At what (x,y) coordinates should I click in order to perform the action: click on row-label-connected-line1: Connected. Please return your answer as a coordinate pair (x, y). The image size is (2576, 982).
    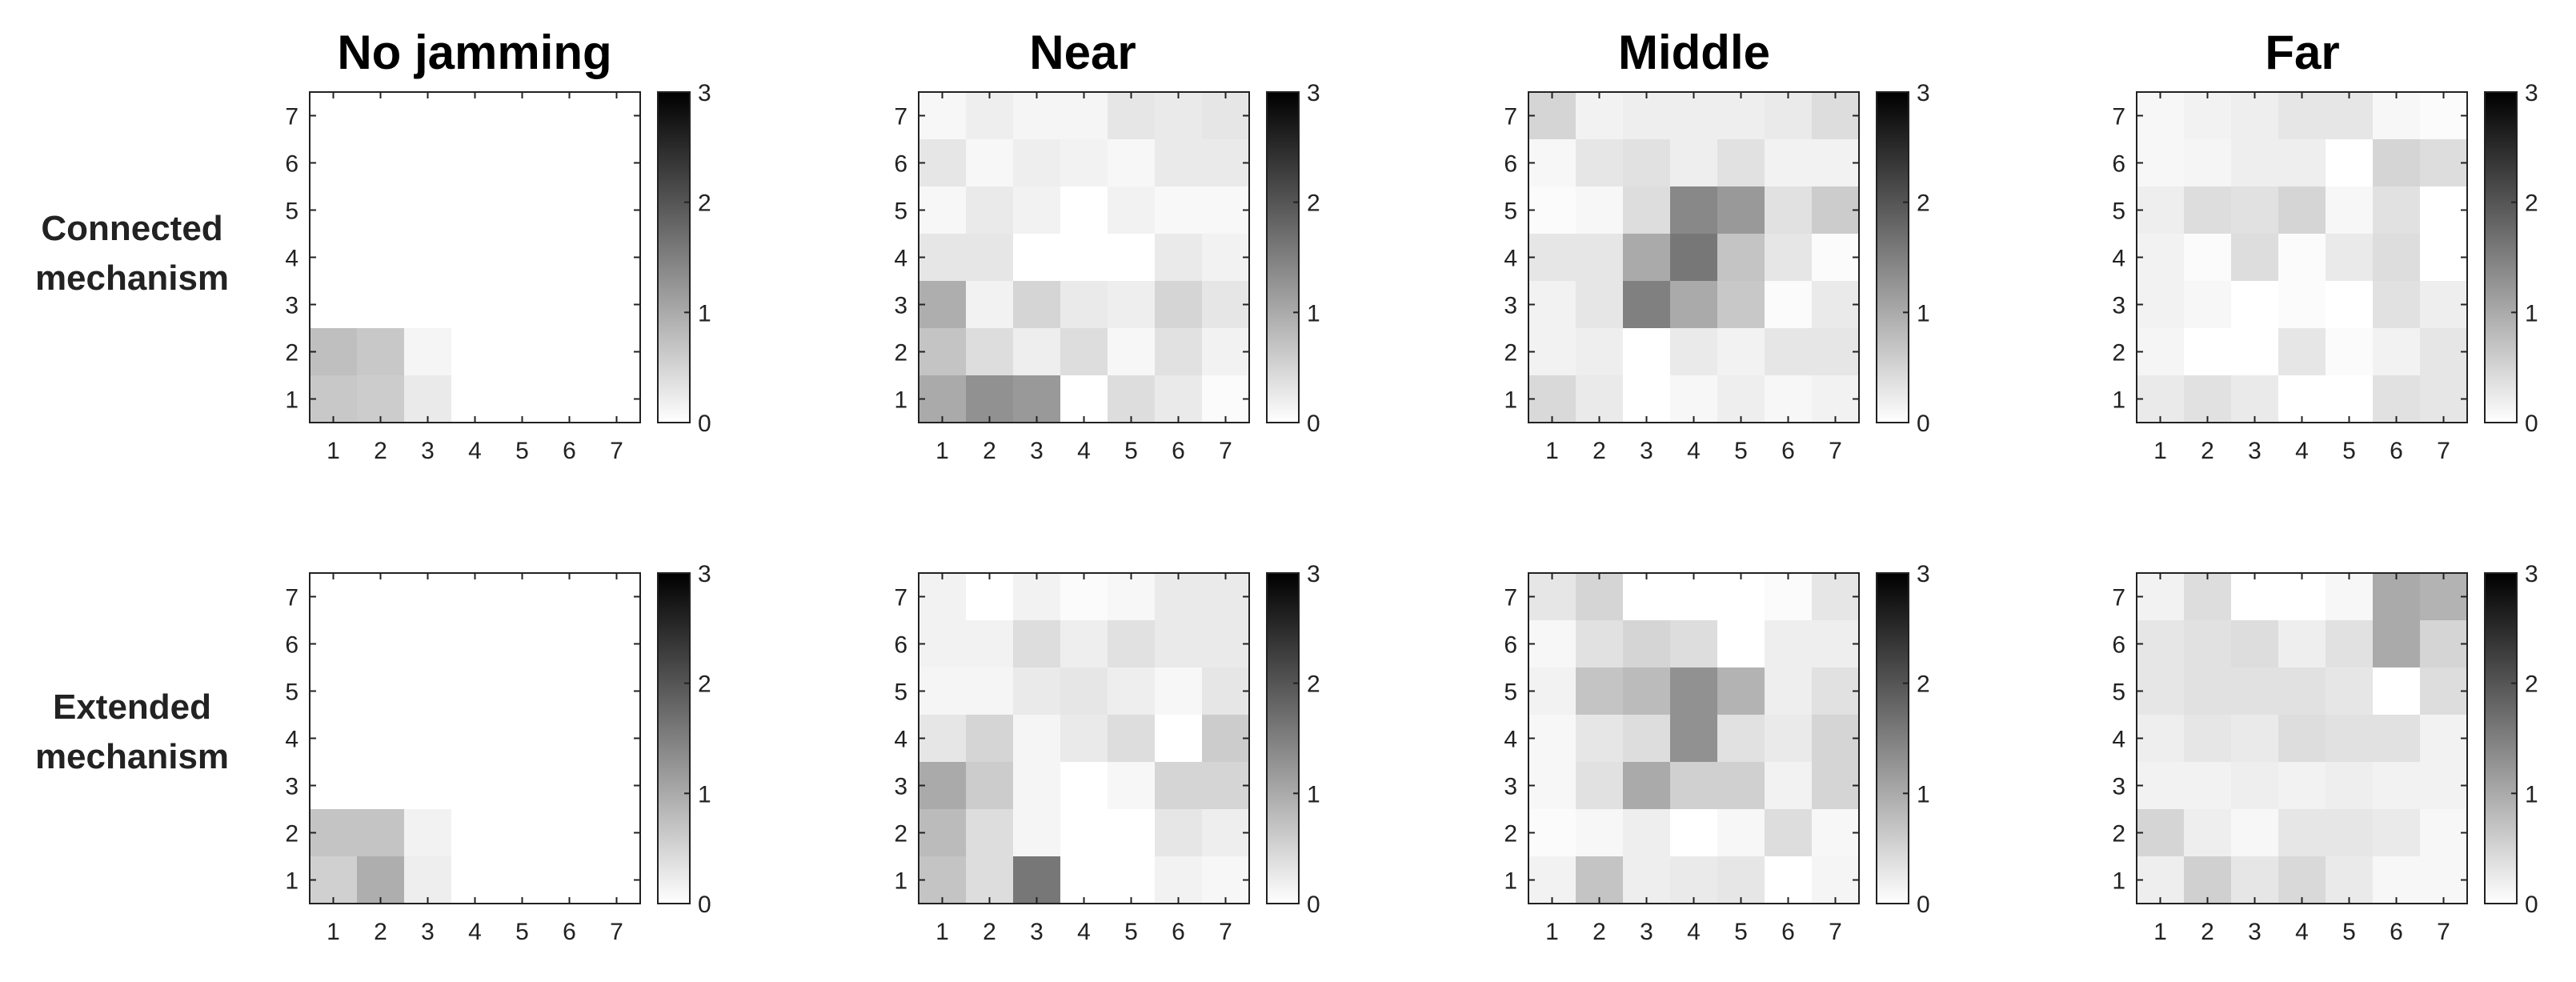
    Looking at the image, I should click on (131, 228).